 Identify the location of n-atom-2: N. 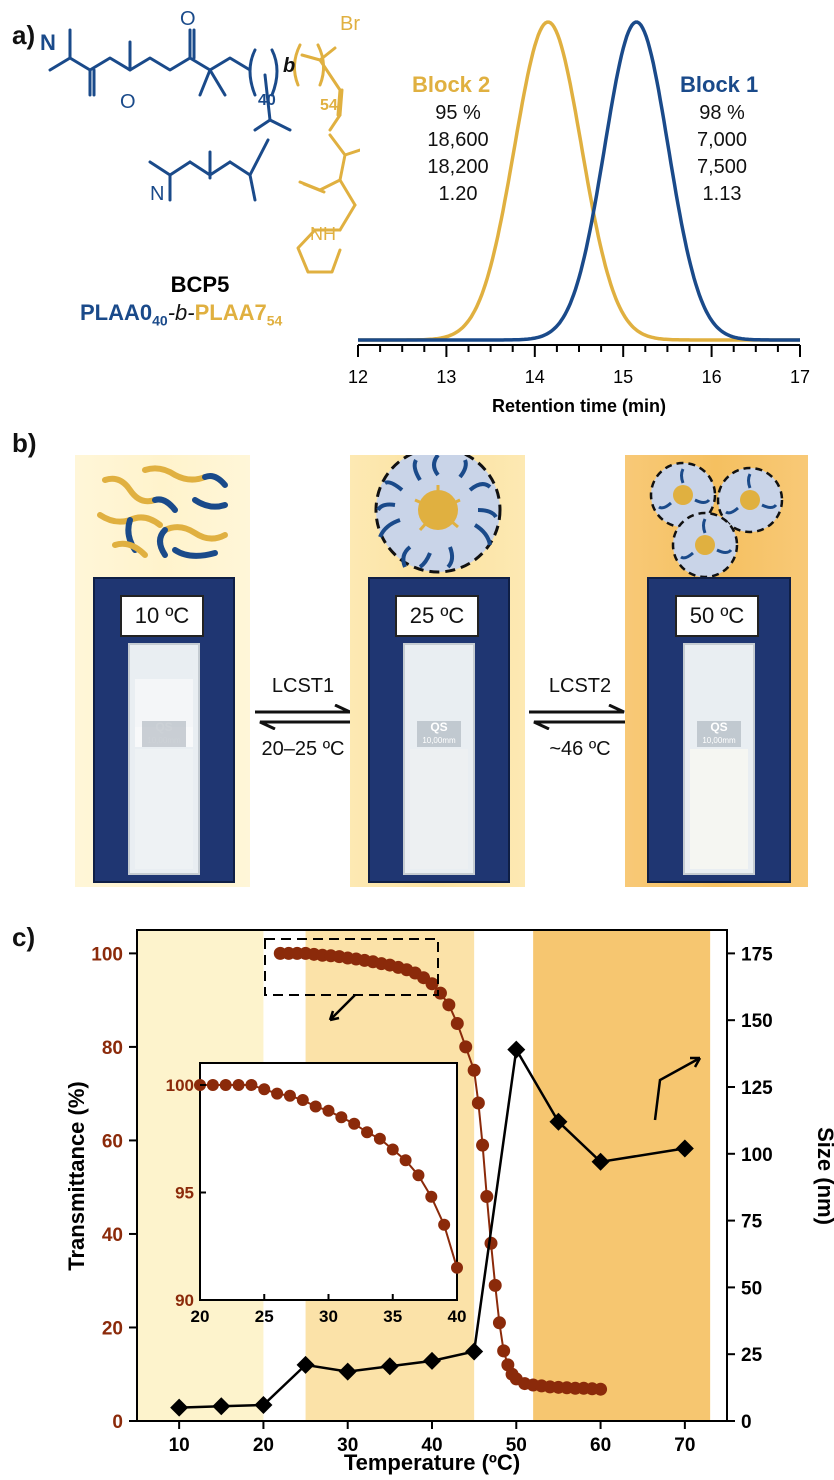
(157, 194).